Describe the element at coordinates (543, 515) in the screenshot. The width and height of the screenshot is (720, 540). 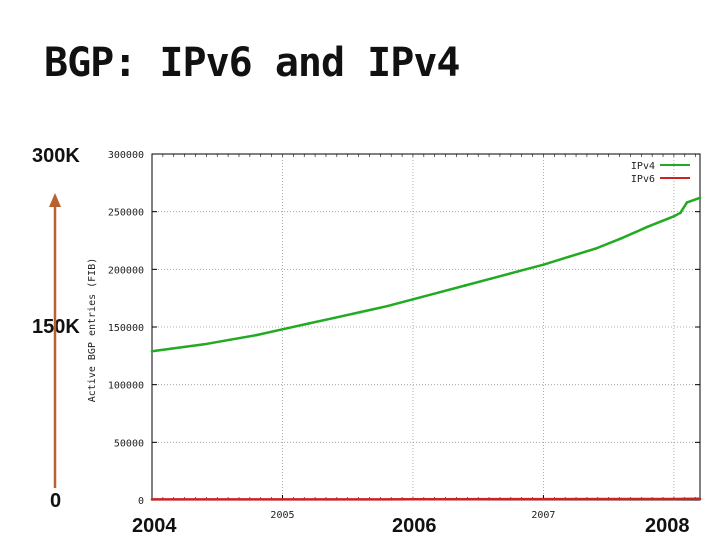
I see `x-tick-label: 2007` at that location.